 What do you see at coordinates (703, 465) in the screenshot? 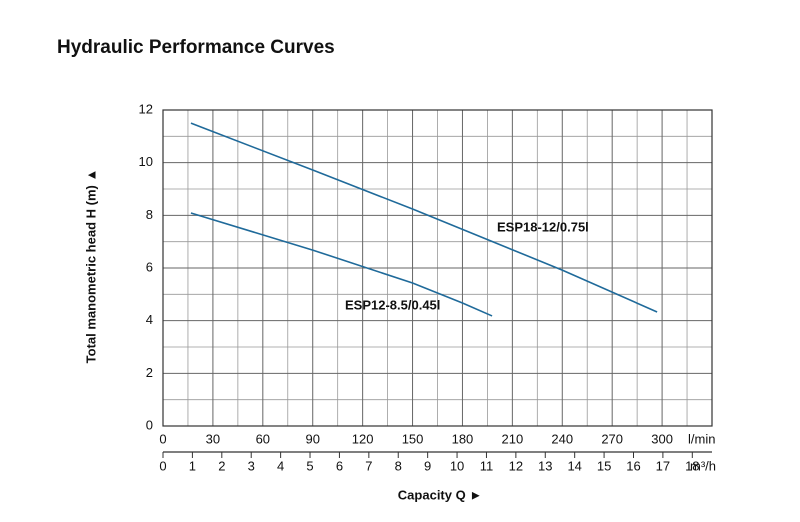
I see `x2-unit: m³/h` at bounding box center [703, 465].